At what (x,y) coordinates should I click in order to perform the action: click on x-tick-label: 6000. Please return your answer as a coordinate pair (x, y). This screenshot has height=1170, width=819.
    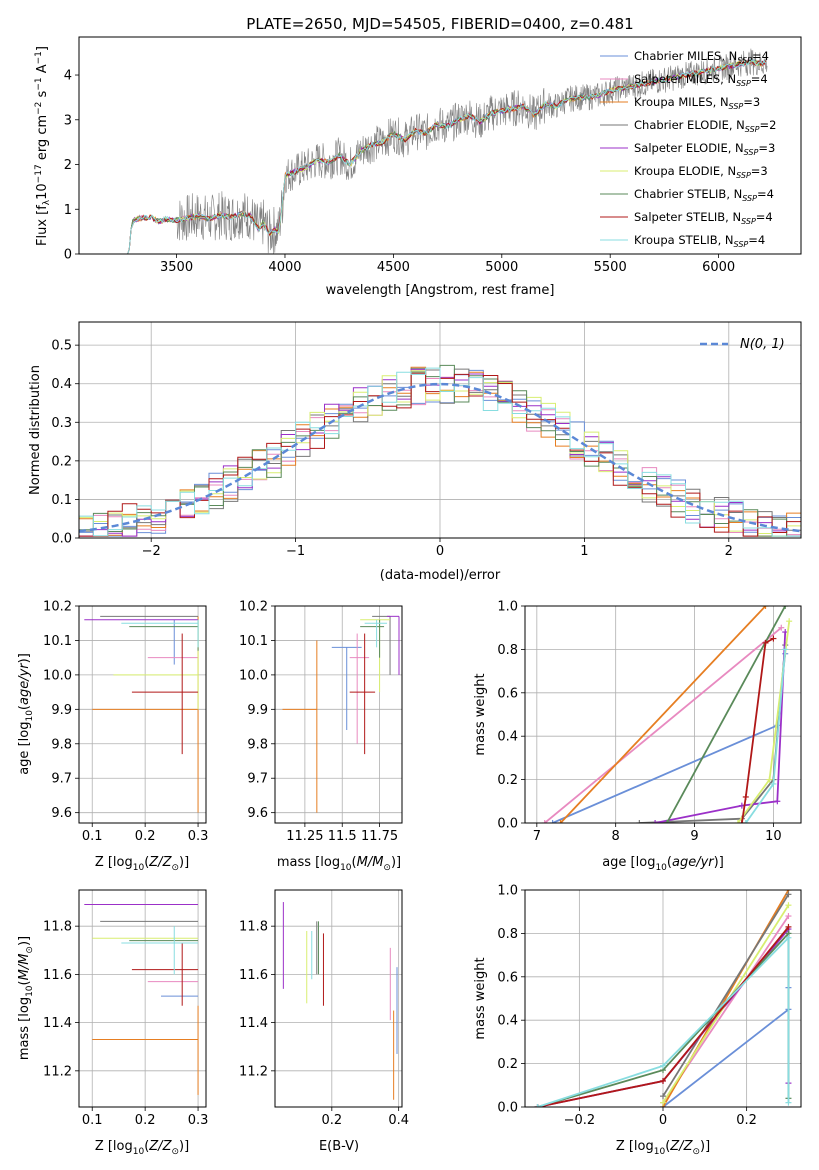
    Looking at the image, I should click on (718, 267).